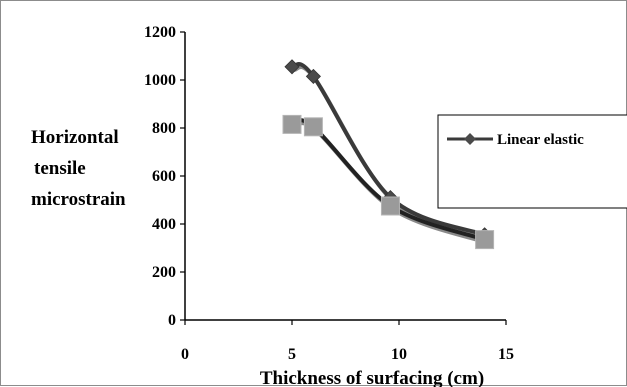 The image size is (627, 387). What do you see at coordinates (292, 354) in the screenshot?
I see `x-tick-label: 5` at bounding box center [292, 354].